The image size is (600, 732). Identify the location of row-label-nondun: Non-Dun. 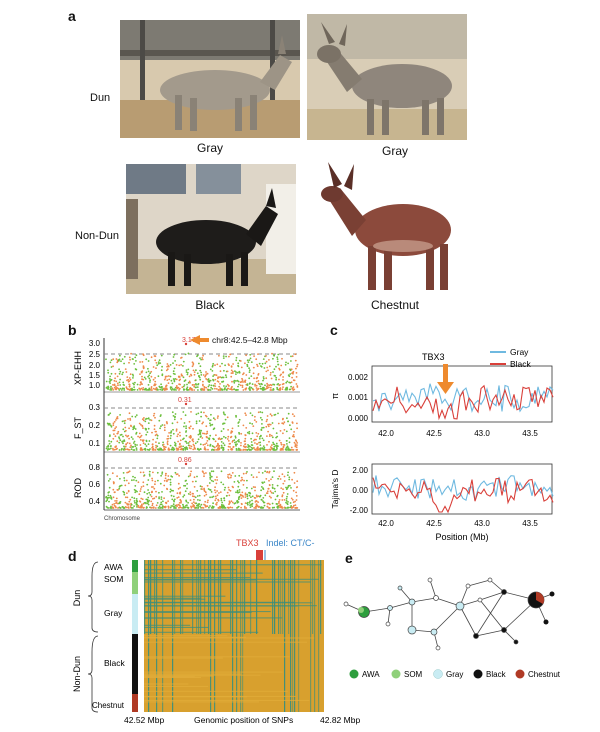
(97, 236).